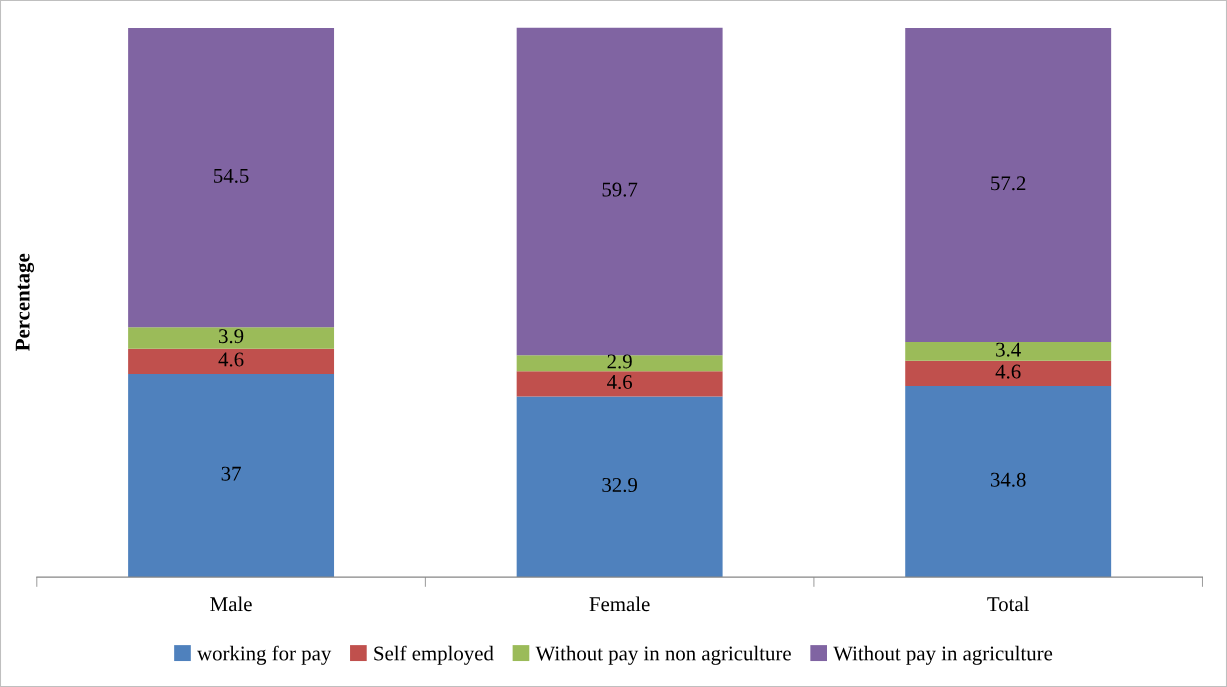  What do you see at coordinates (1008, 604) in the screenshot?
I see `x-tick-label: Total` at bounding box center [1008, 604].